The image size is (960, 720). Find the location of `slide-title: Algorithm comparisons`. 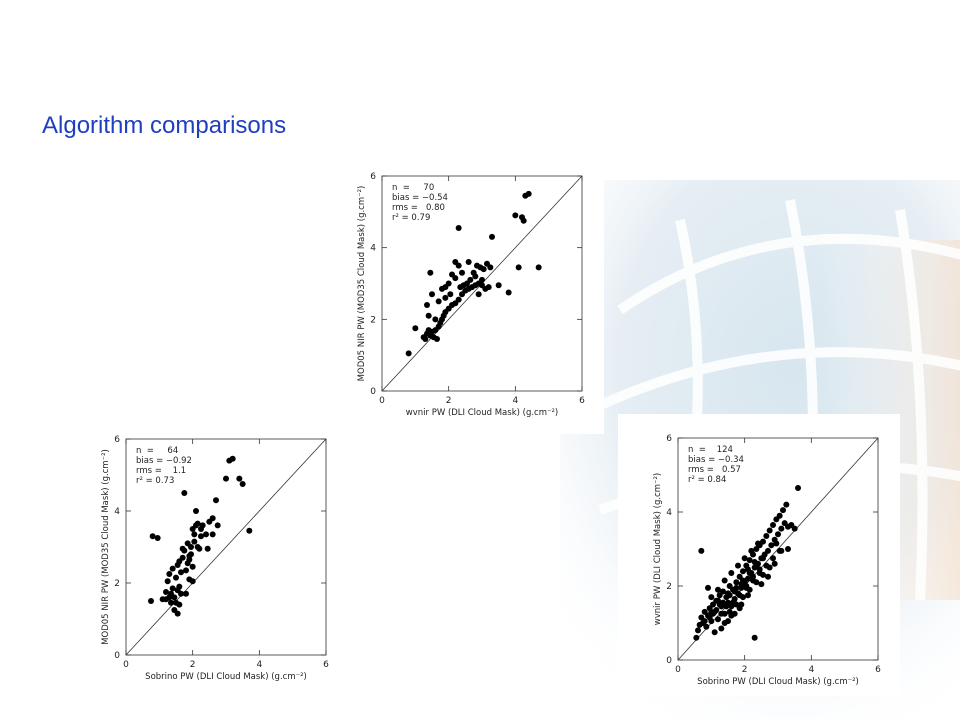

slide-title: Algorithm comparisons is located at coordinates (164, 125).